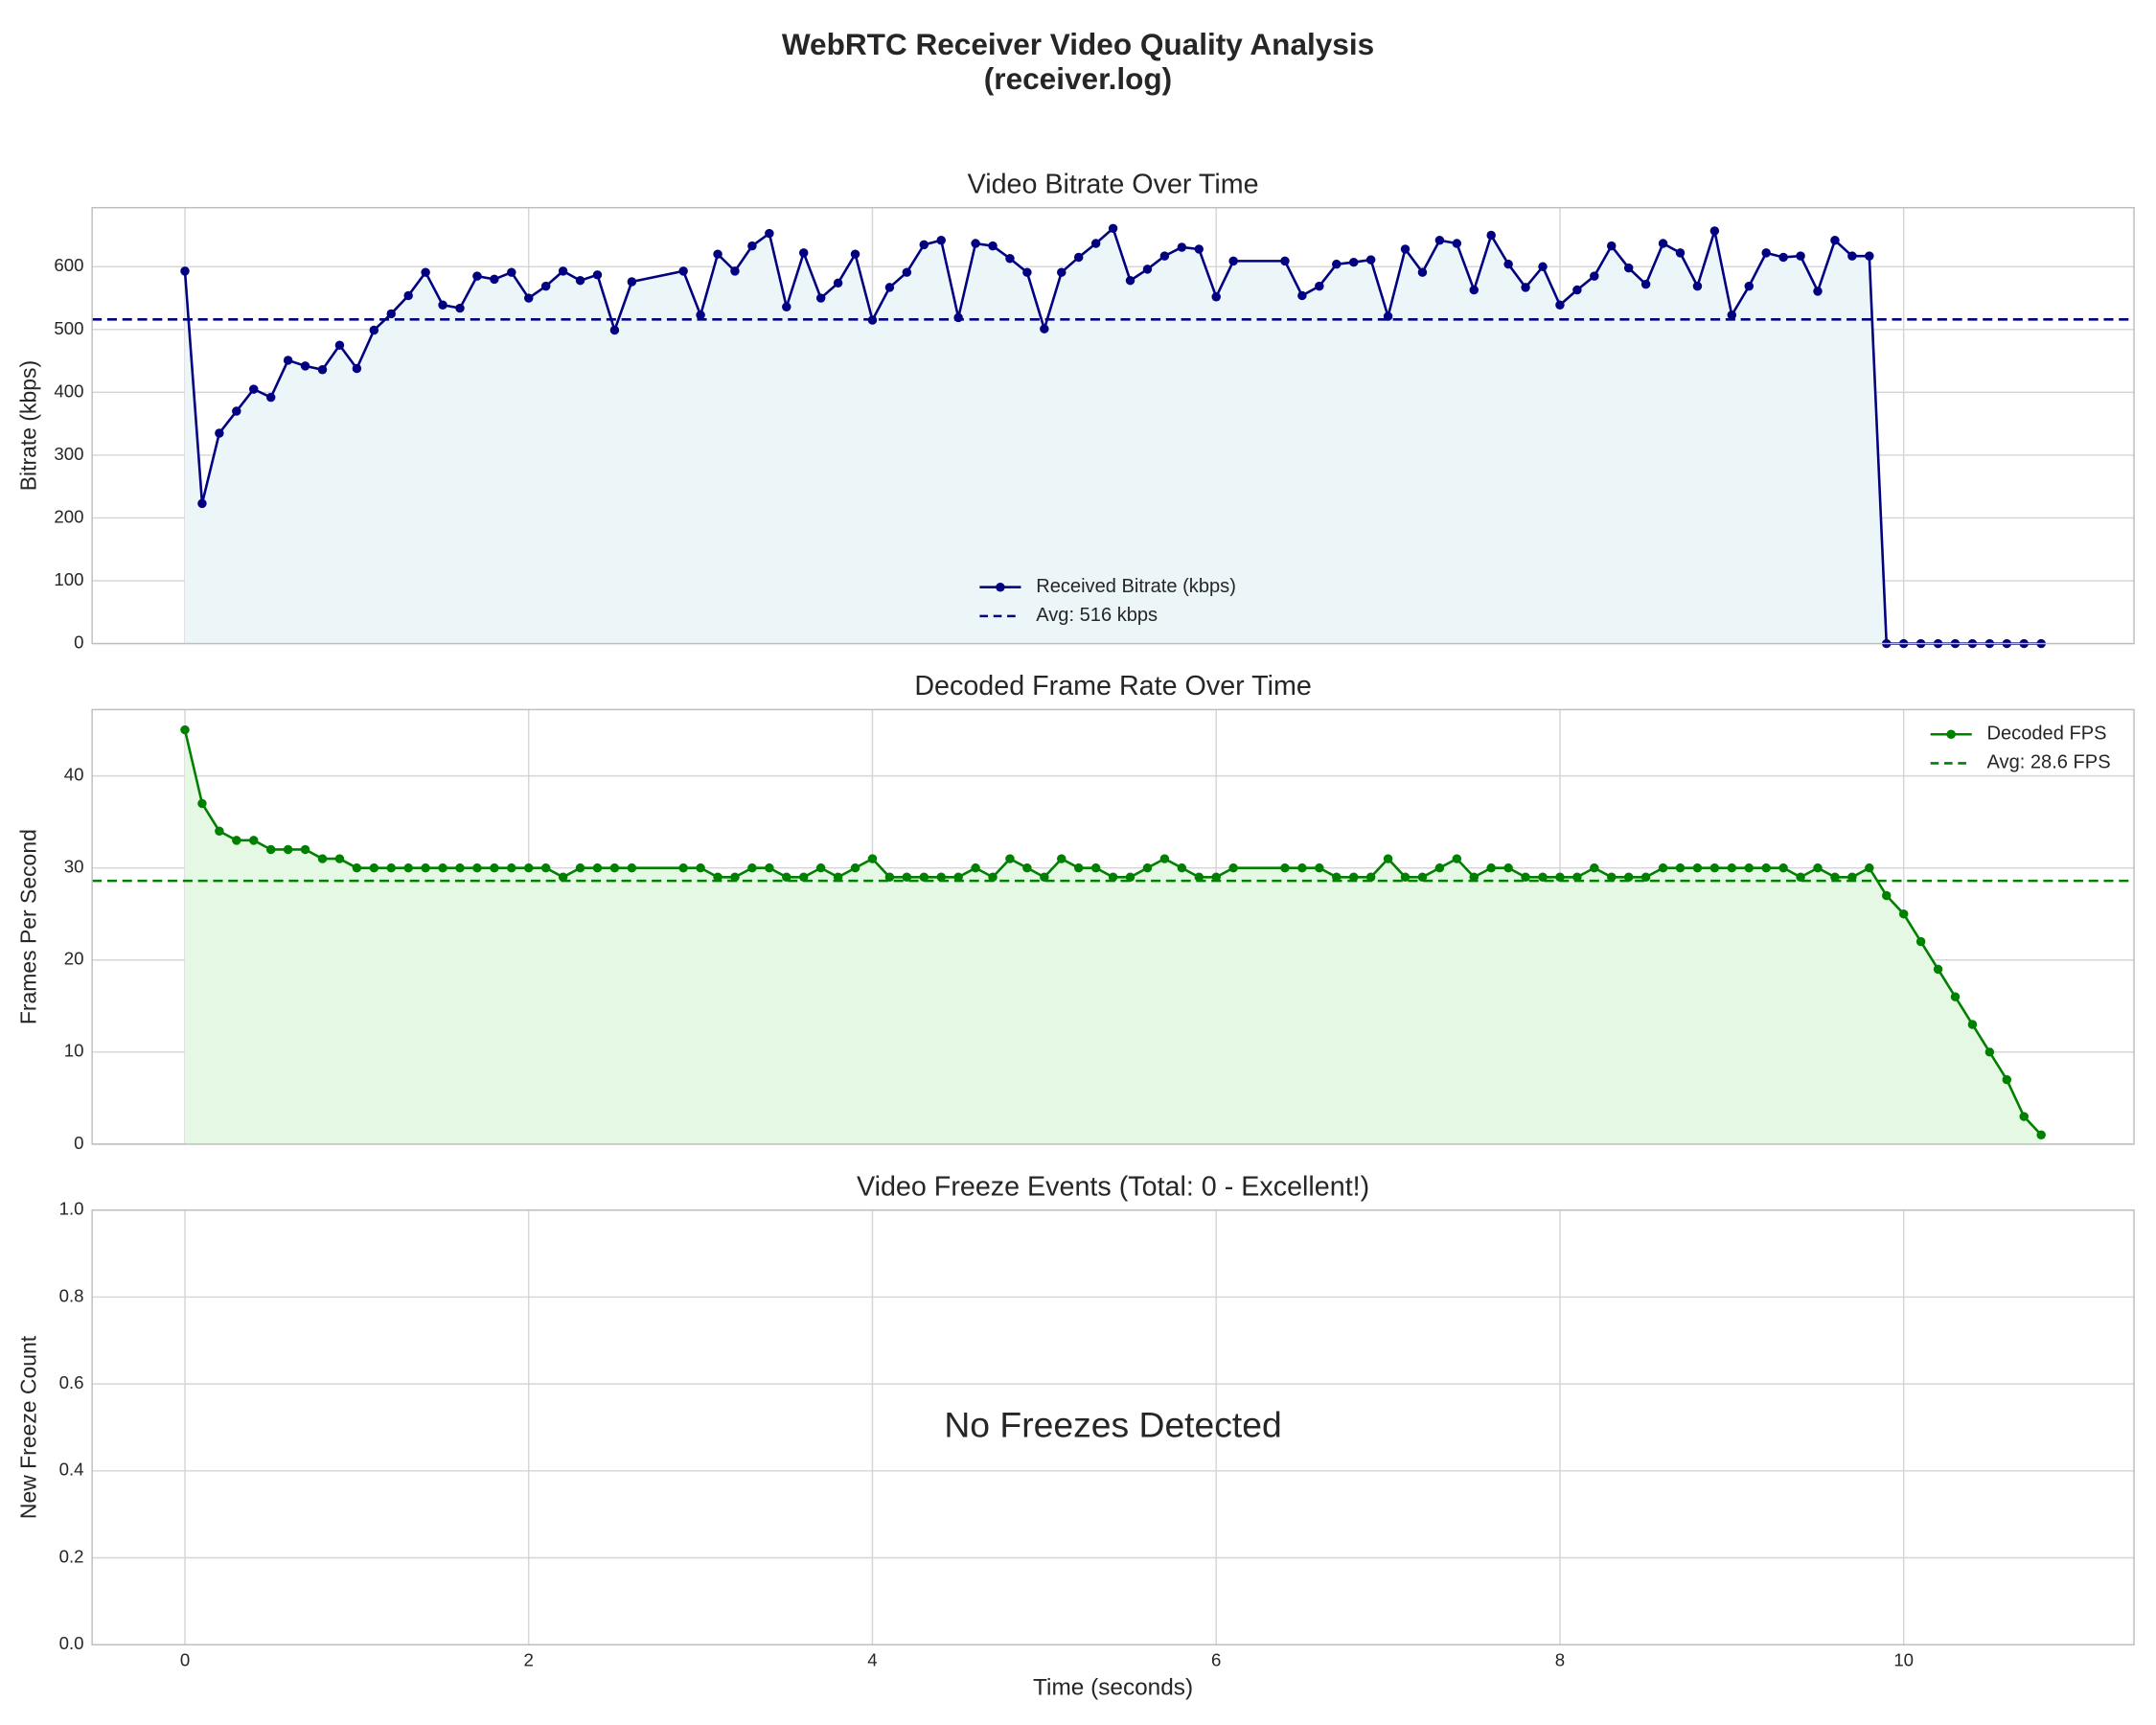 The height and width of the screenshot is (1725, 2156). What do you see at coordinates (71, 1382) in the screenshot?
I see `y-tick-label: 0.6` at bounding box center [71, 1382].